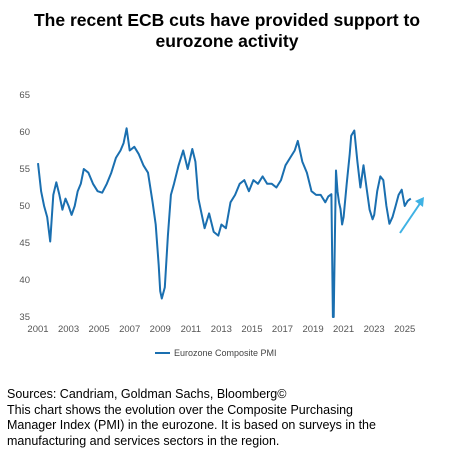 The height and width of the screenshot is (466, 454). What do you see at coordinates (24, 280) in the screenshot?
I see `y-tick-label-40: 40` at bounding box center [24, 280].